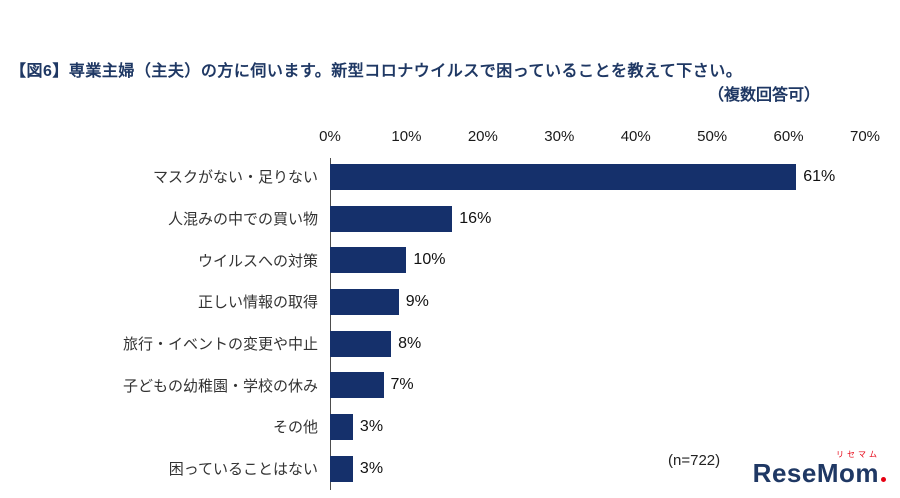 Image resolution: width=900 pixels, height=498 pixels. What do you see at coordinates (788, 136) in the screenshot?
I see `x-tick-label: 60%` at bounding box center [788, 136].